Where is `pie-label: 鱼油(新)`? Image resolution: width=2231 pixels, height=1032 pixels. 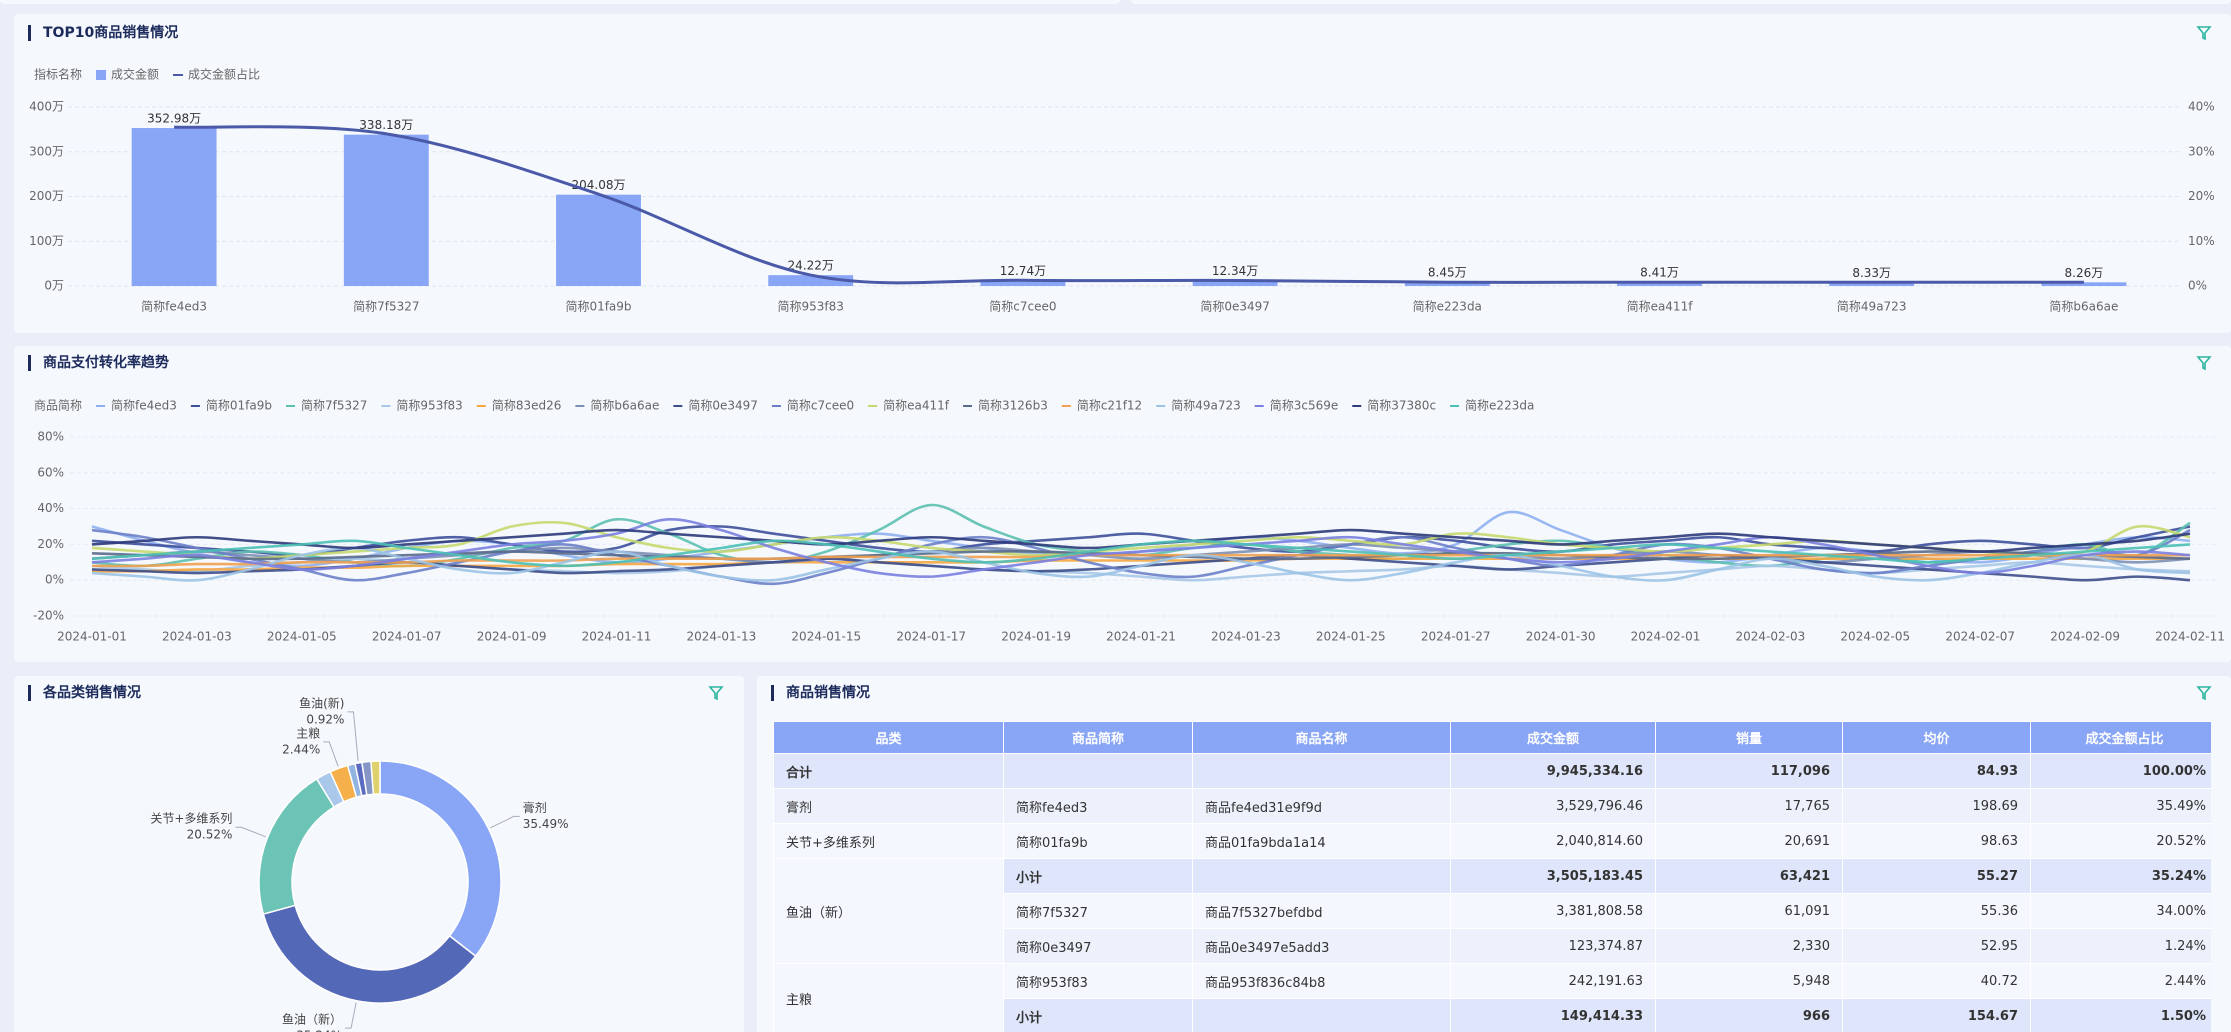
pie-label: 鱼油(新) is located at coordinates (321, 702).